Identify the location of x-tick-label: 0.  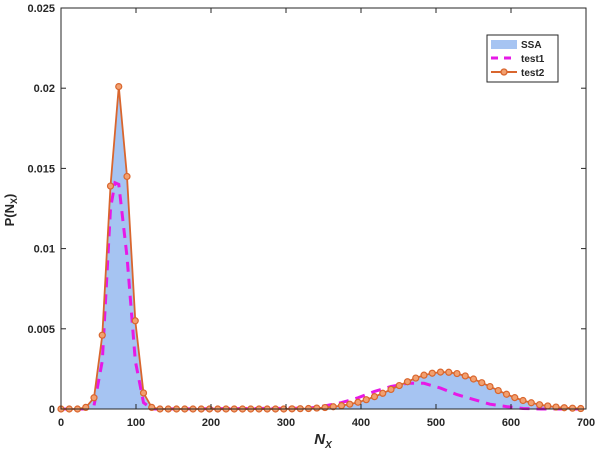
(61, 423).